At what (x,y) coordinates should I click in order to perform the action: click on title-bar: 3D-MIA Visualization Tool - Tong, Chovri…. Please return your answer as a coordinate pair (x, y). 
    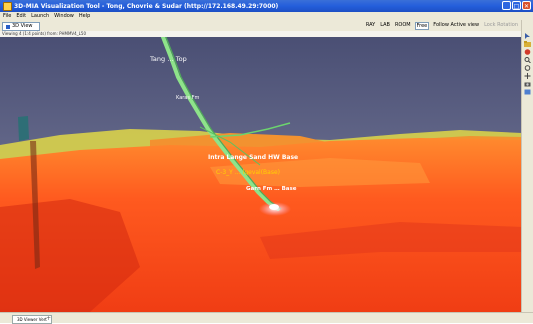
    Looking at the image, I should click on (266, 6).